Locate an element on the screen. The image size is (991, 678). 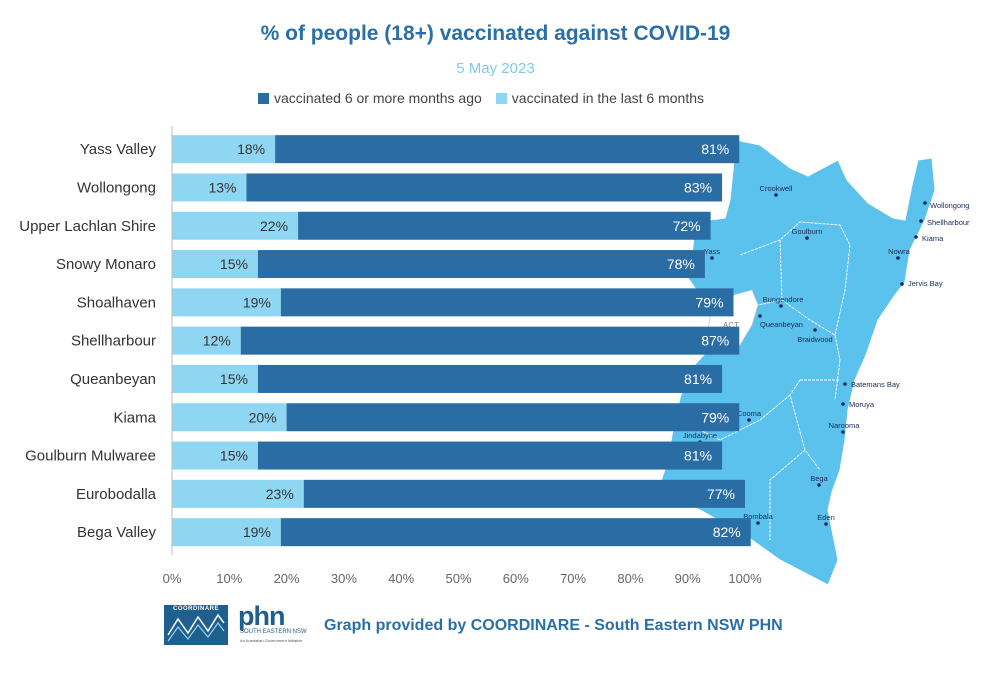
map-town-label: Jindabyne is located at coordinates (700, 435).